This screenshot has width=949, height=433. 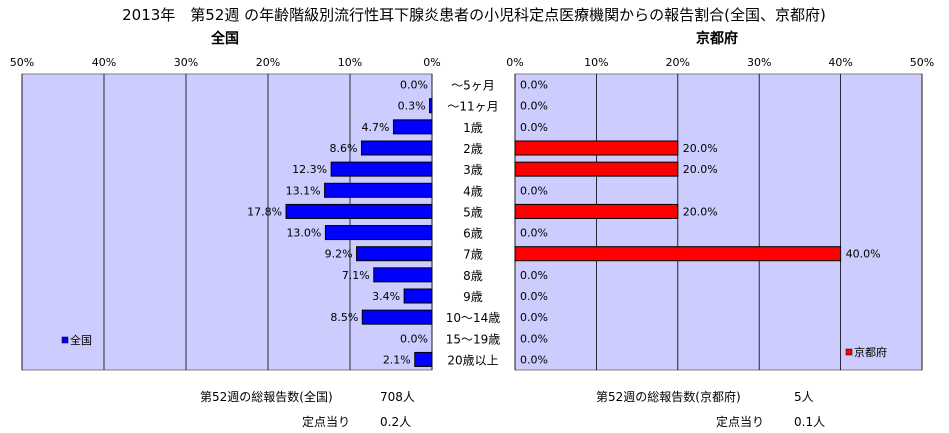 What do you see at coordinates (104, 62) in the screenshot?
I see `left-tick-label: 40%` at bounding box center [104, 62].